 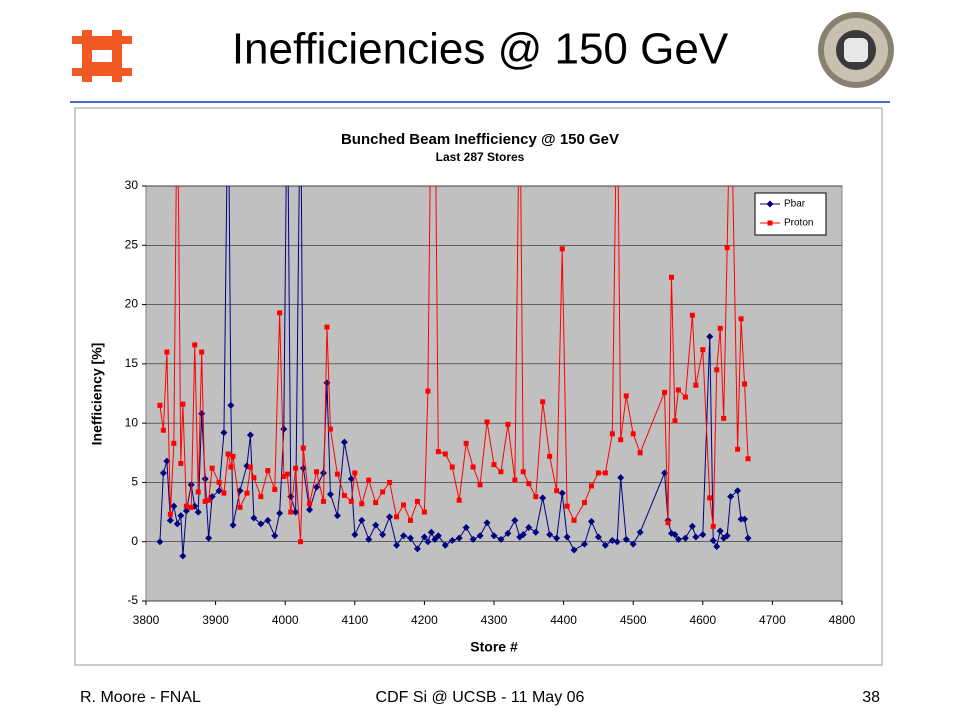 What do you see at coordinates (285, 620) in the screenshot?
I see `x-tick-label: 4000` at bounding box center [285, 620].